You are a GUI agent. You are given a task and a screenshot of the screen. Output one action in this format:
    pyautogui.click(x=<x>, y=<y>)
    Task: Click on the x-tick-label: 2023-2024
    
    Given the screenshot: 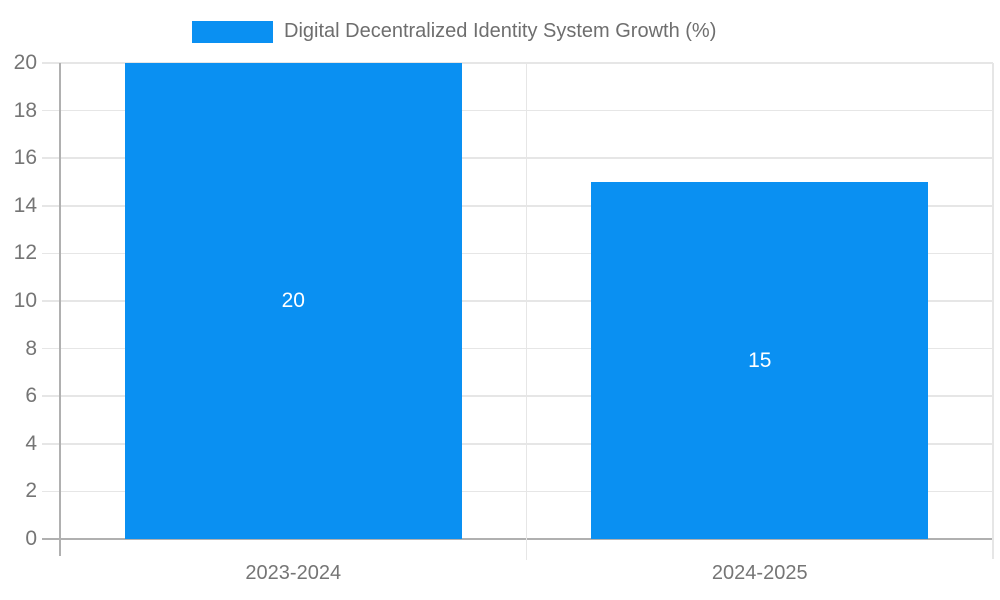 What is the action you would take?
    pyautogui.click(x=293, y=573)
    